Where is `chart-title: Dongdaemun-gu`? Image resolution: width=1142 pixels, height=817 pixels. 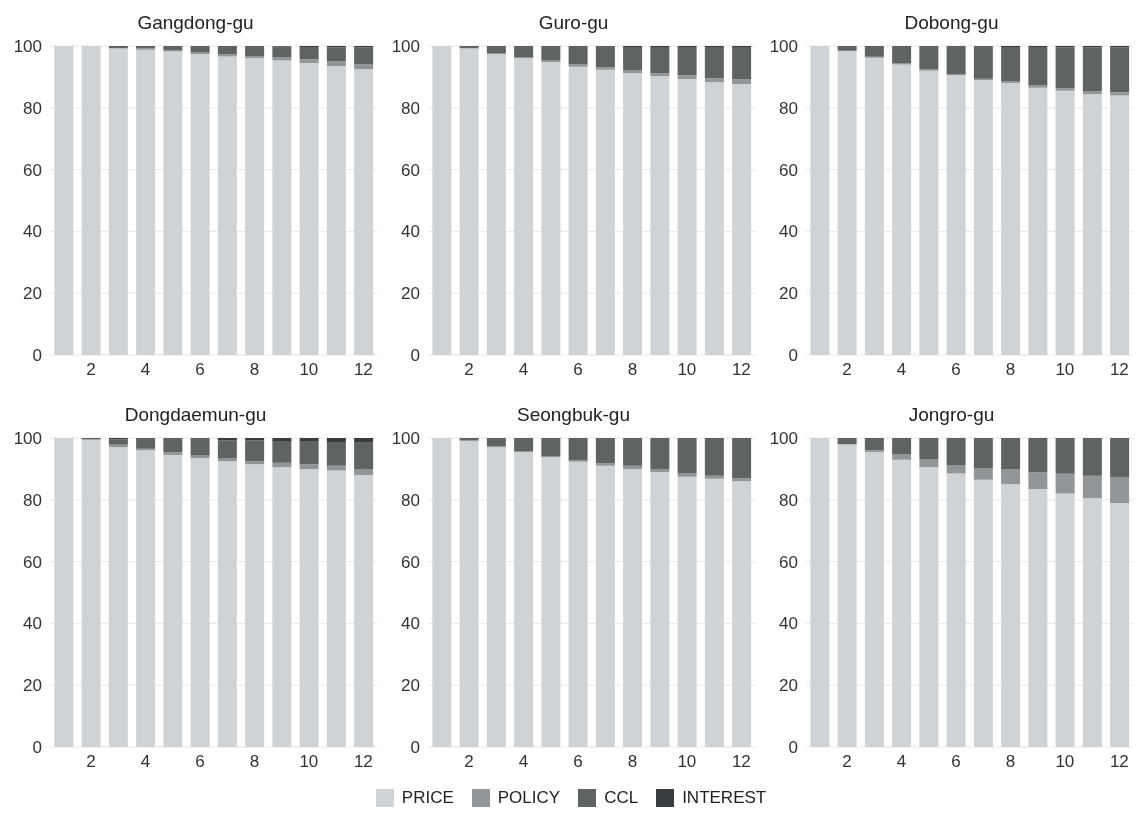 chart-title: Dongdaemun-gu is located at coordinates (195, 415).